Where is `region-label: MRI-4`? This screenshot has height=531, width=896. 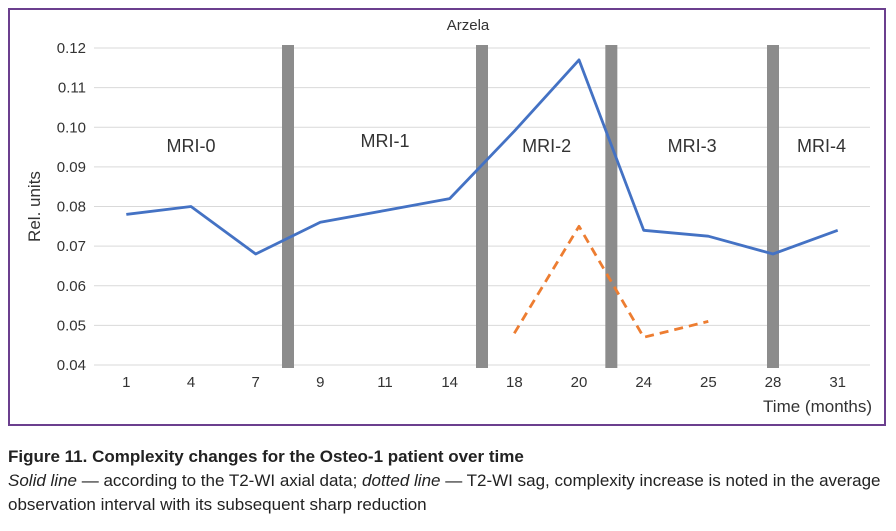 region-label: MRI-4 is located at coordinates (821, 146).